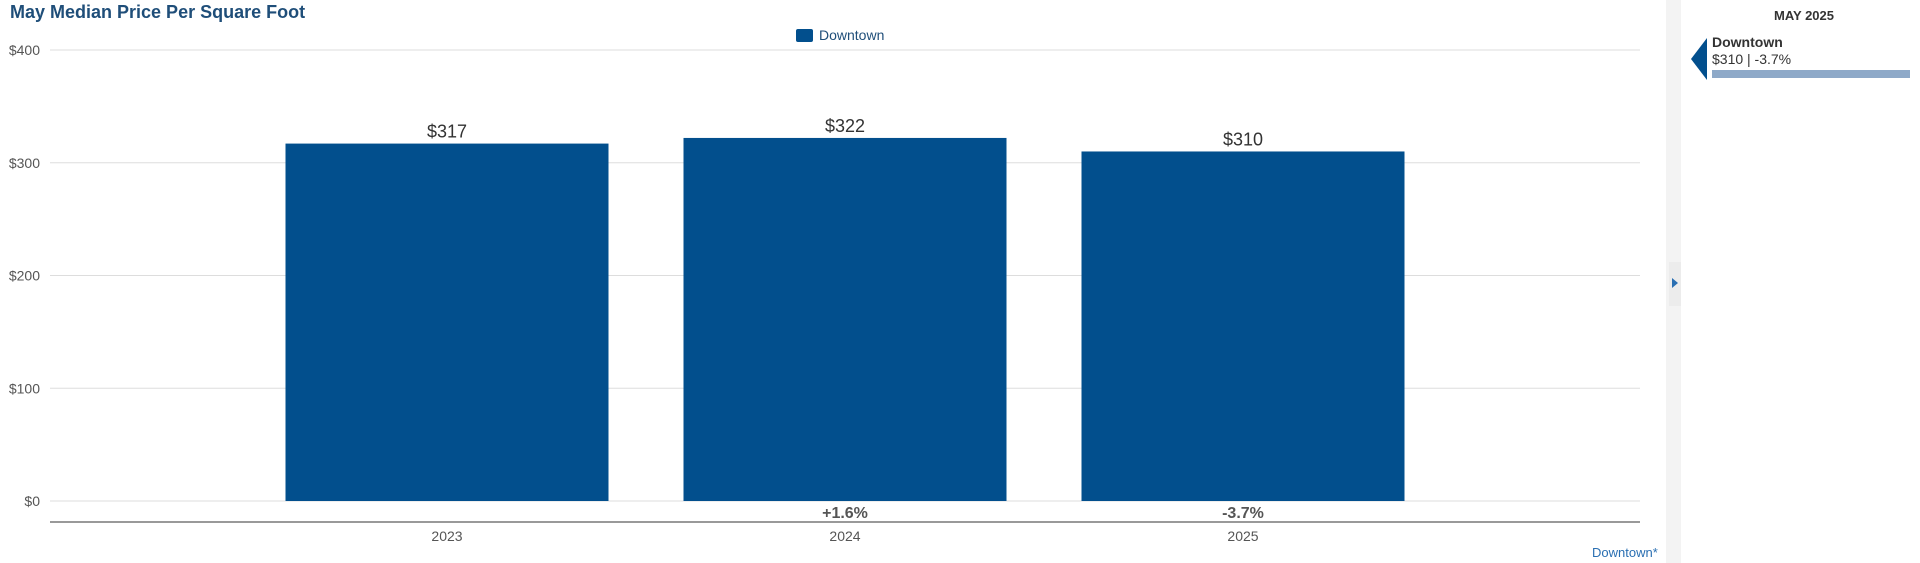 This screenshot has width=1920, height=563. I want to click on sidebar-value-bar, so click(1811, 74).